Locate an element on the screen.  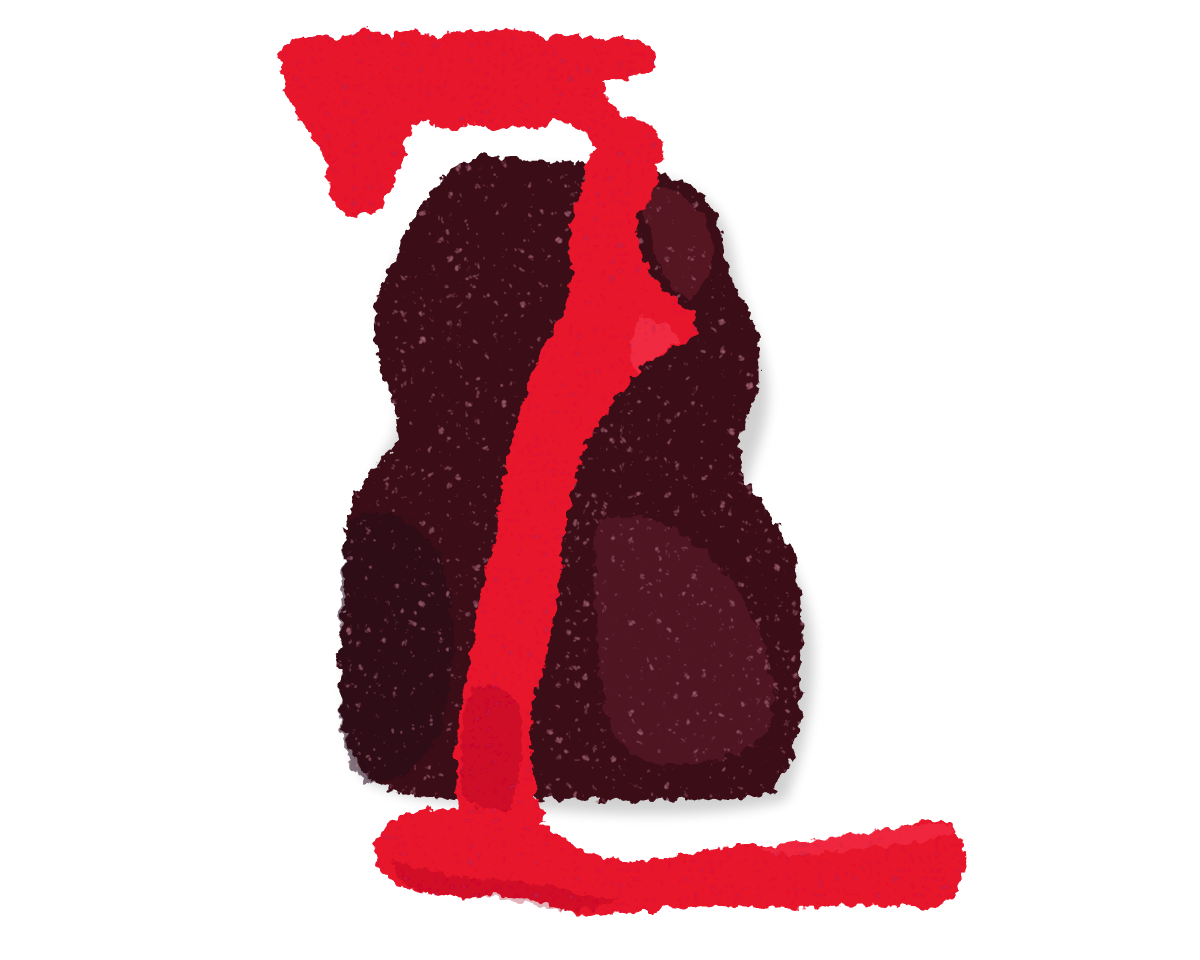
bottom-red-strand is located at coordinates (669, 861).